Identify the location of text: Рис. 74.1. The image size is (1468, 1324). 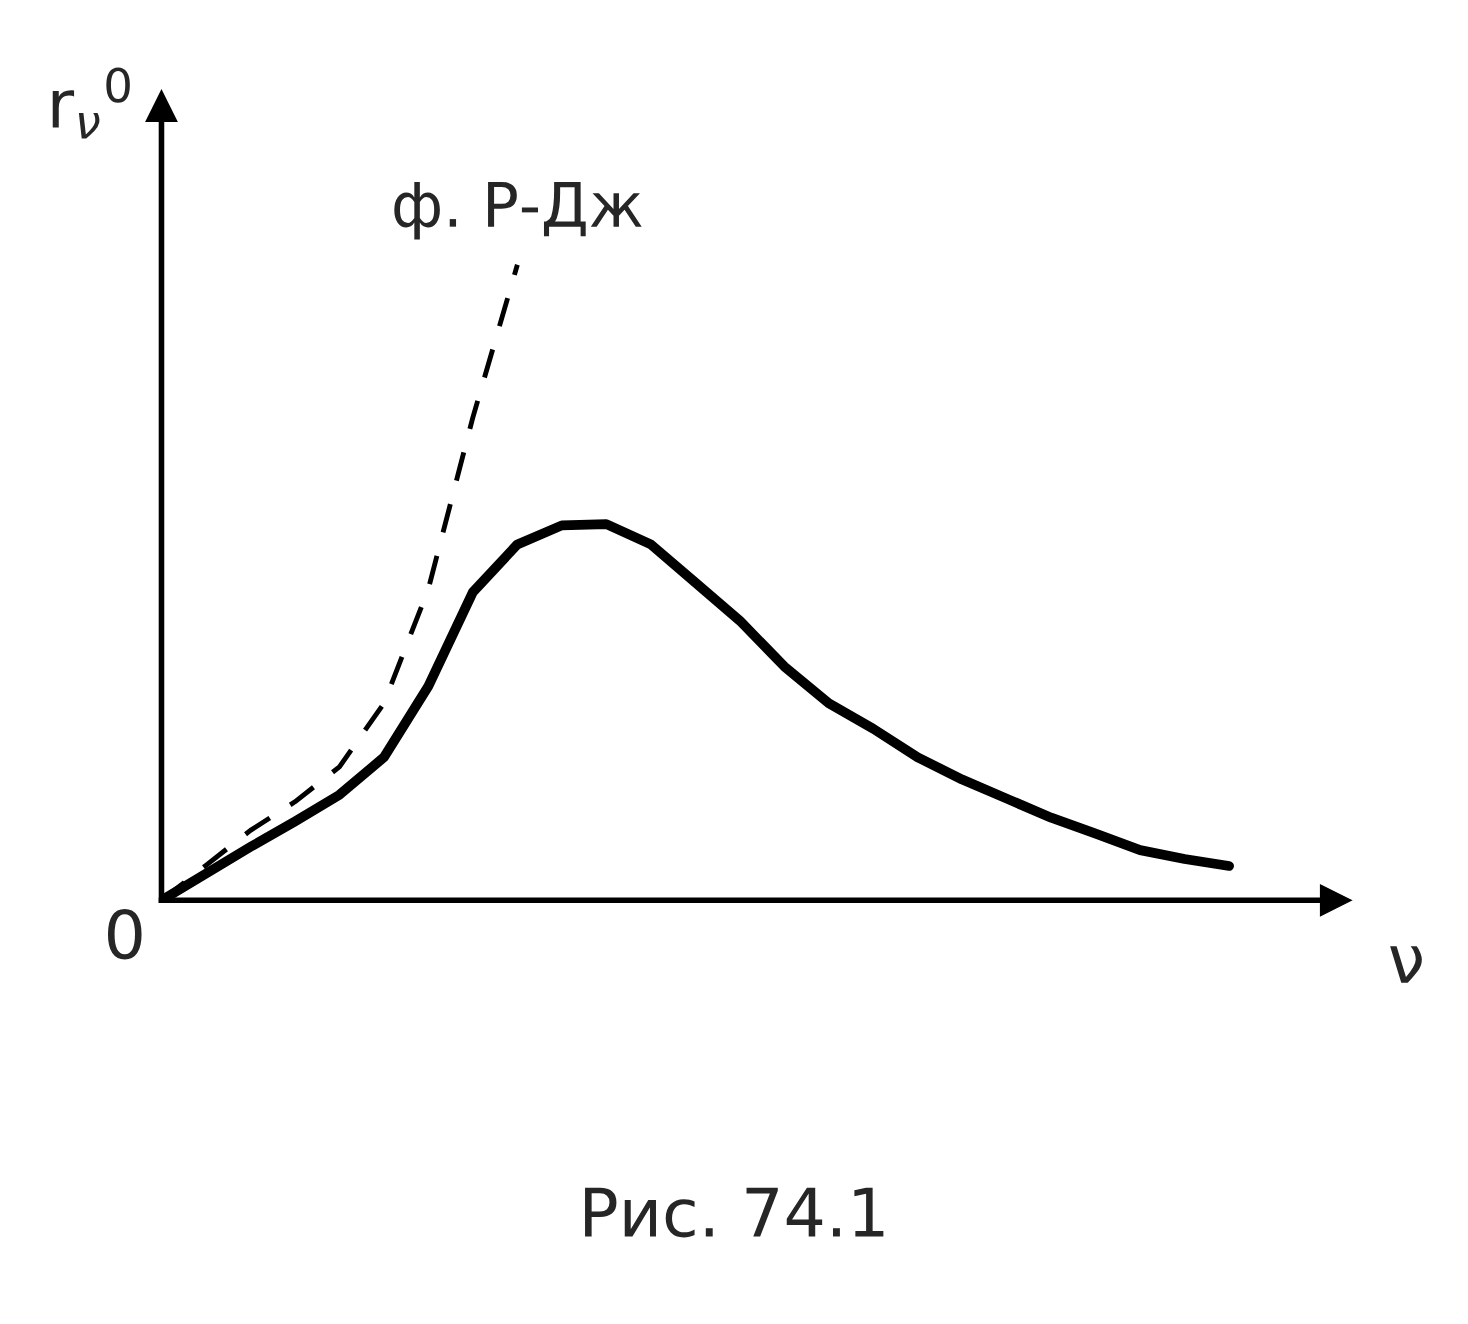
(734, 1212).